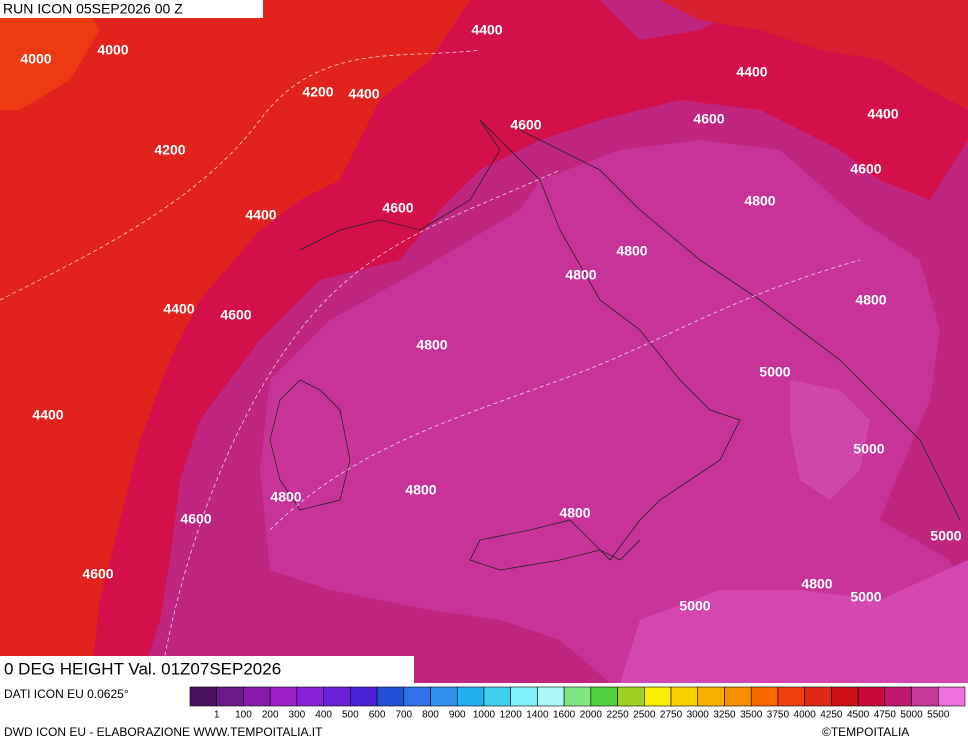  I want to click on colorbar-label: 1000, so click(484, 715).